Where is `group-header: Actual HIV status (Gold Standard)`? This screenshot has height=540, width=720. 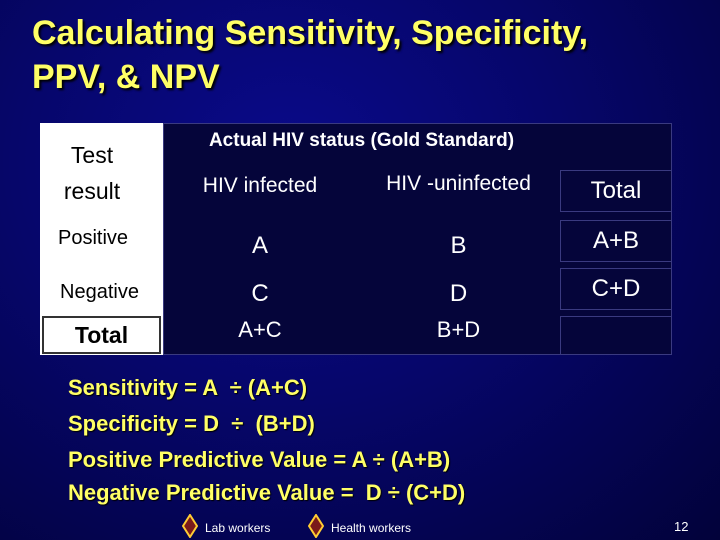 group-header: Actual HIV status (Gold Standard) is located at coordinates (361, 140).